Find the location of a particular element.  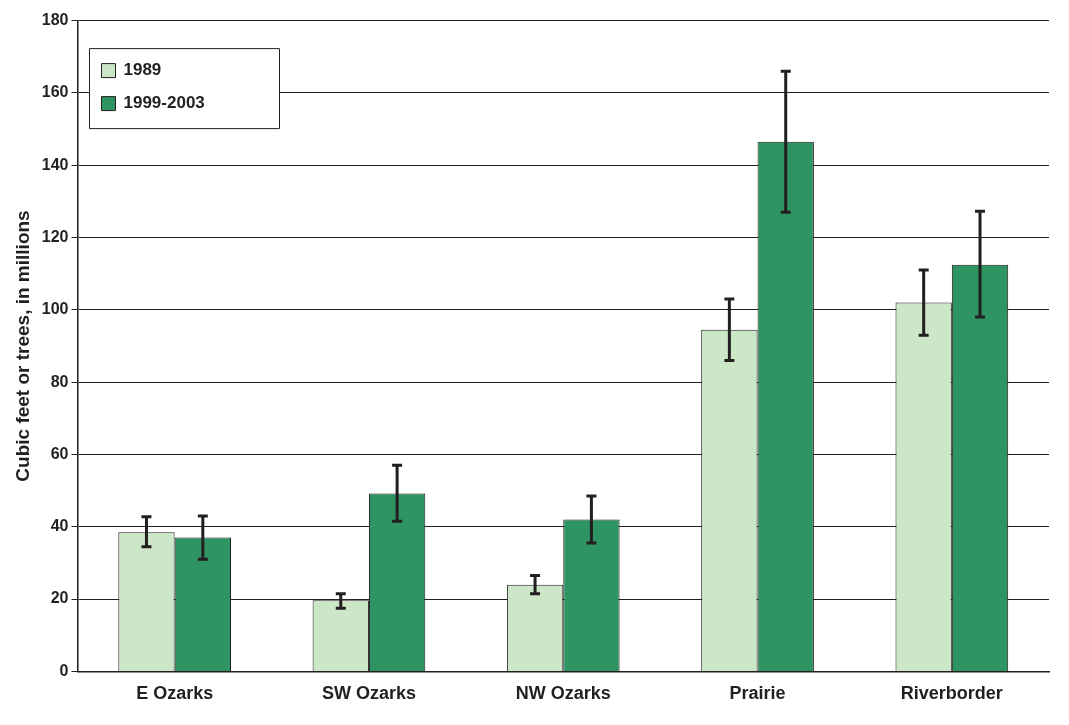

y-tick-label: 140 is located at coordinates (55, 164).